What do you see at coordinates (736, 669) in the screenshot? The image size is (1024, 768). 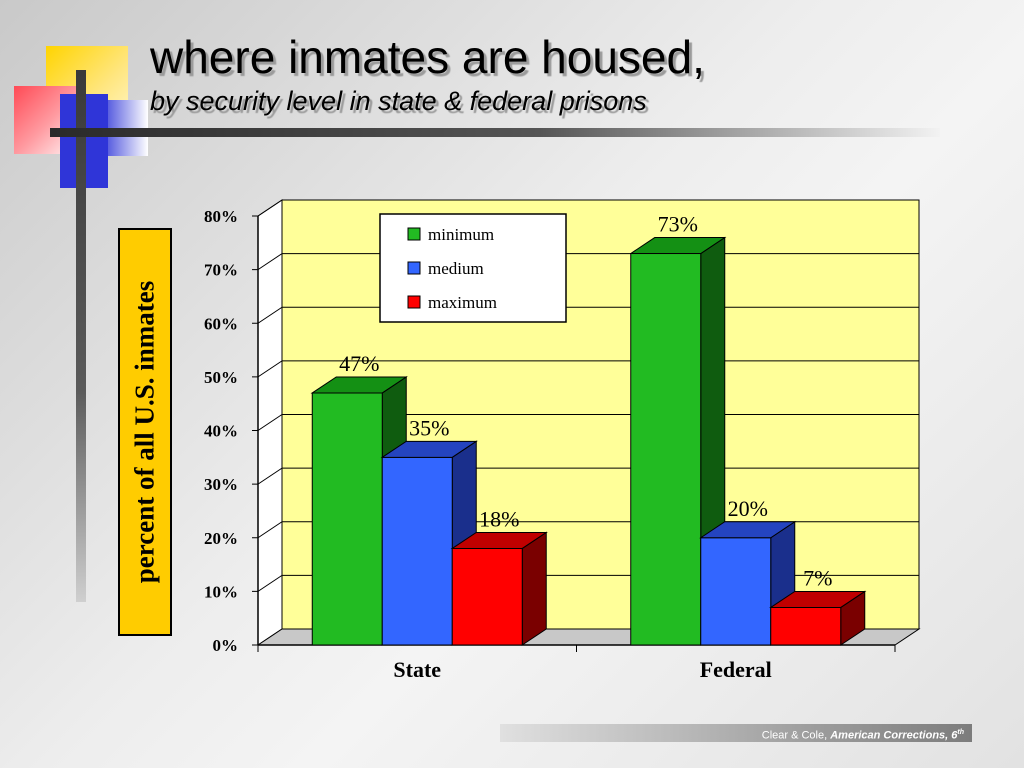 I see `x-category-label: Federal` at bounding box center [736, 669].